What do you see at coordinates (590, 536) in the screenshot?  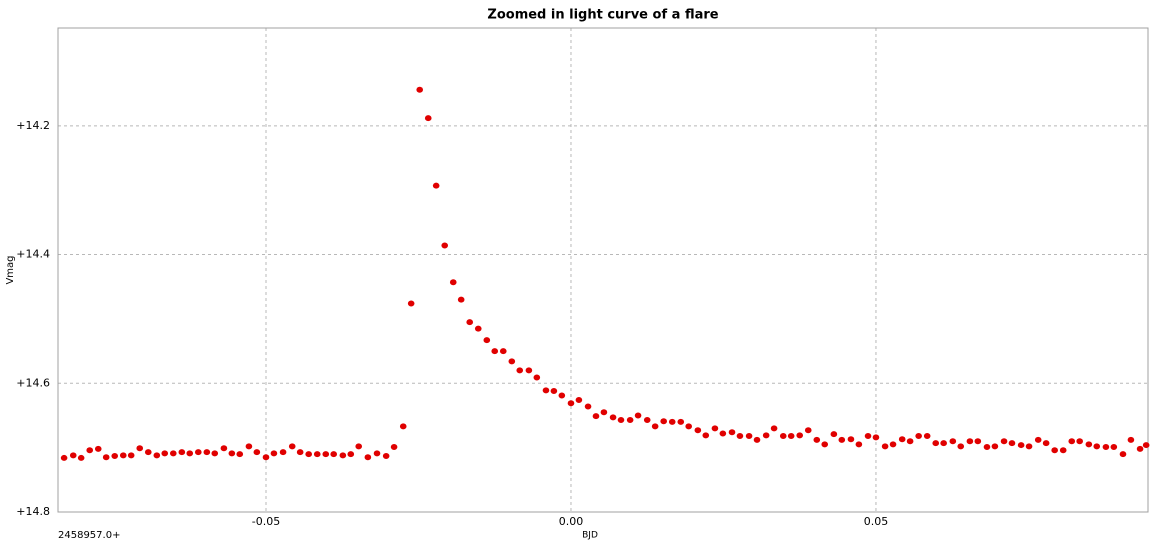 I see `x-axis-label: BJD` at bounding box center [590, 536].